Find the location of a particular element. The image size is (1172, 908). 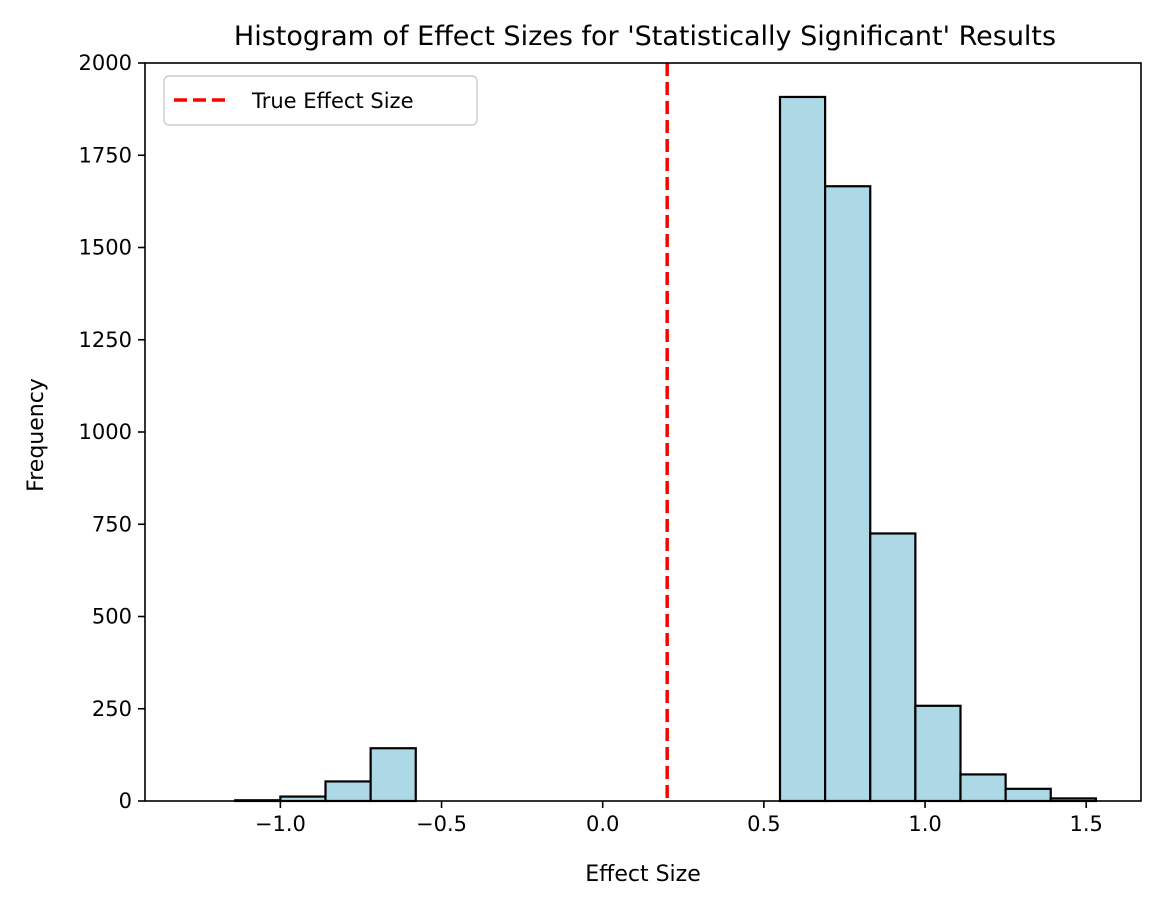

y-tick-label: 1750 is located at coordinates (105, 155).